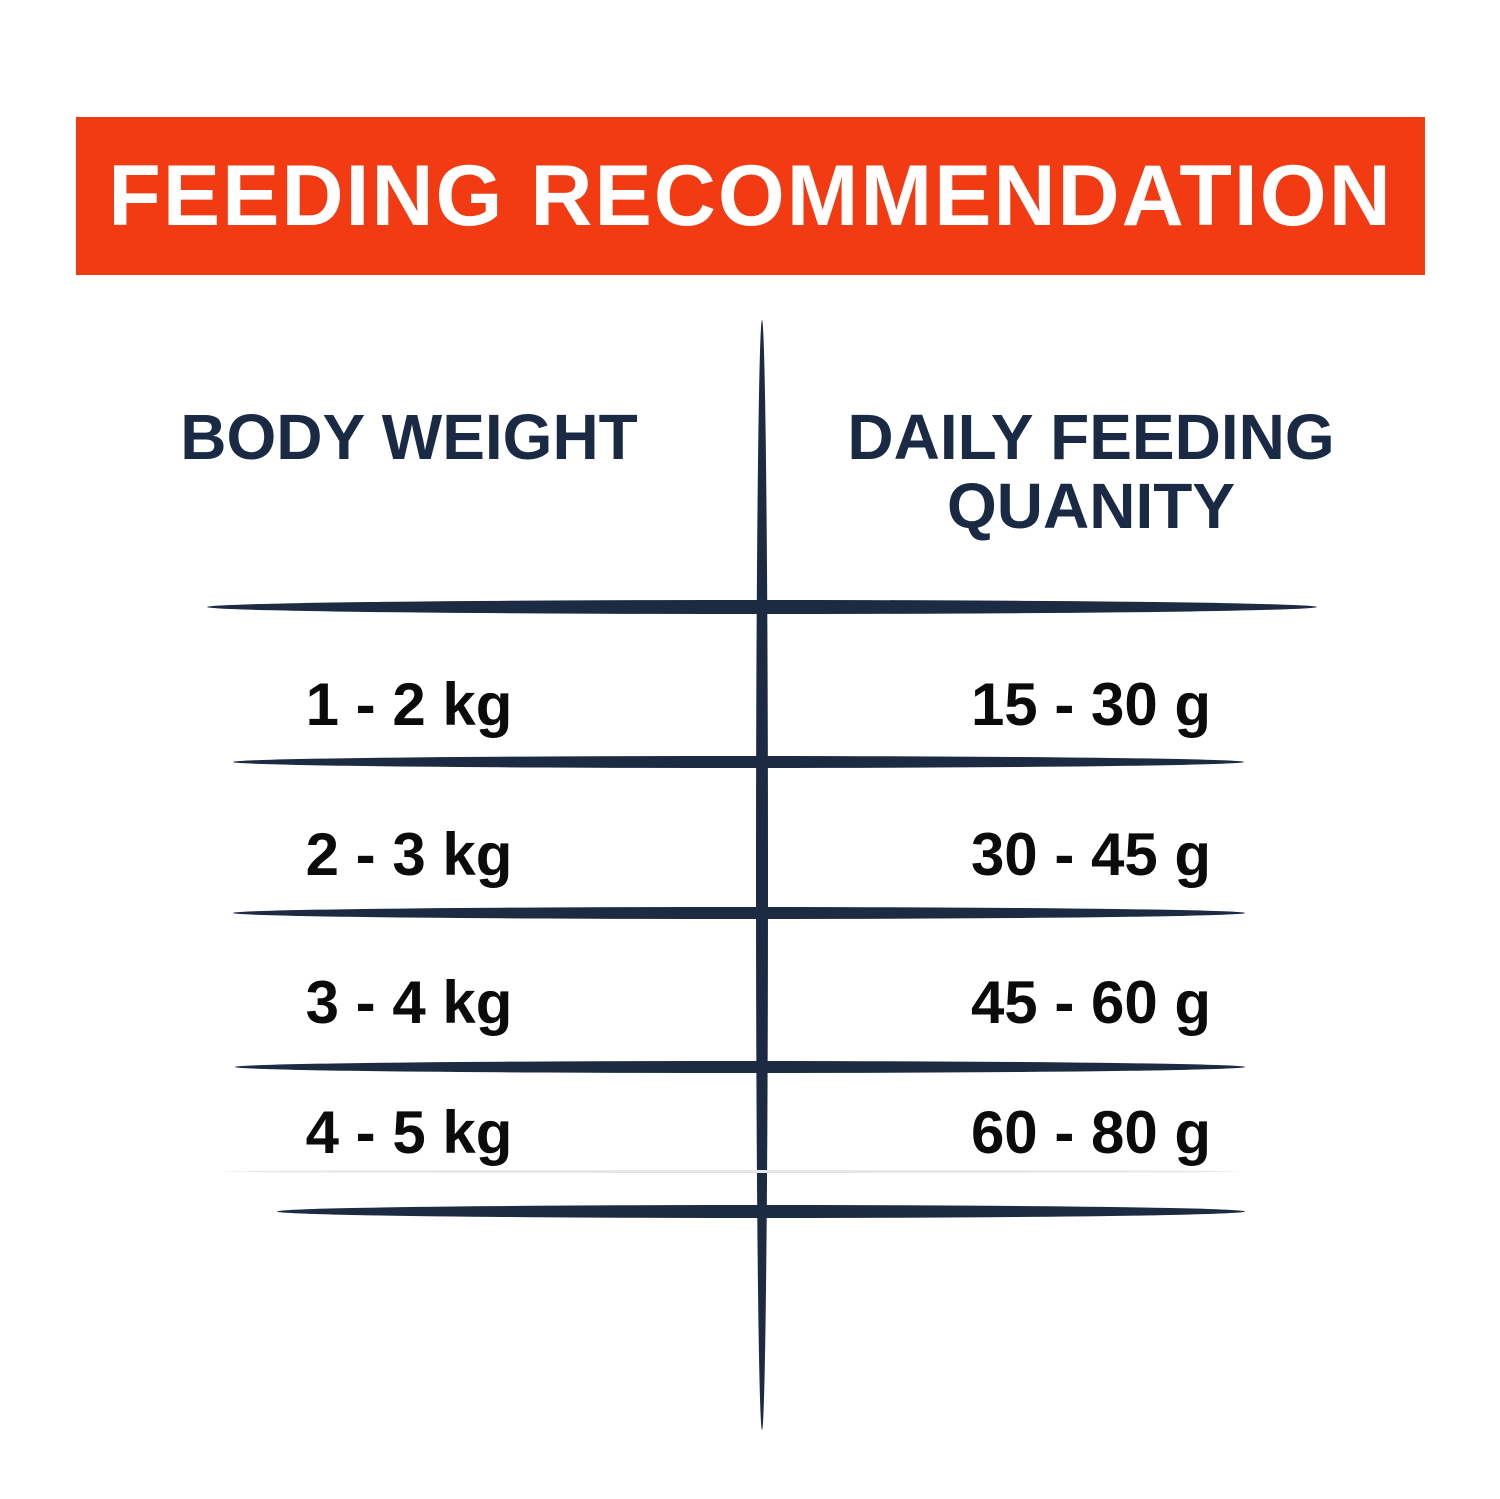 The image size is (1500, 1499). What do you see at coordinates (409, 704) in the screenshot?
I see `body-weight-cell-1: 1 - 2 kg` at bounding box center [409, 704].